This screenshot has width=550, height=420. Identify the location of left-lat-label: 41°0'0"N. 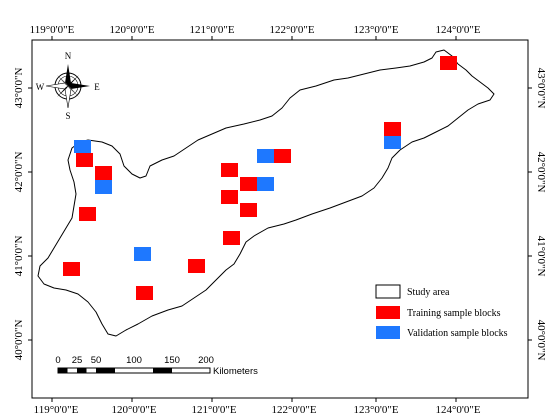
(19, 256).